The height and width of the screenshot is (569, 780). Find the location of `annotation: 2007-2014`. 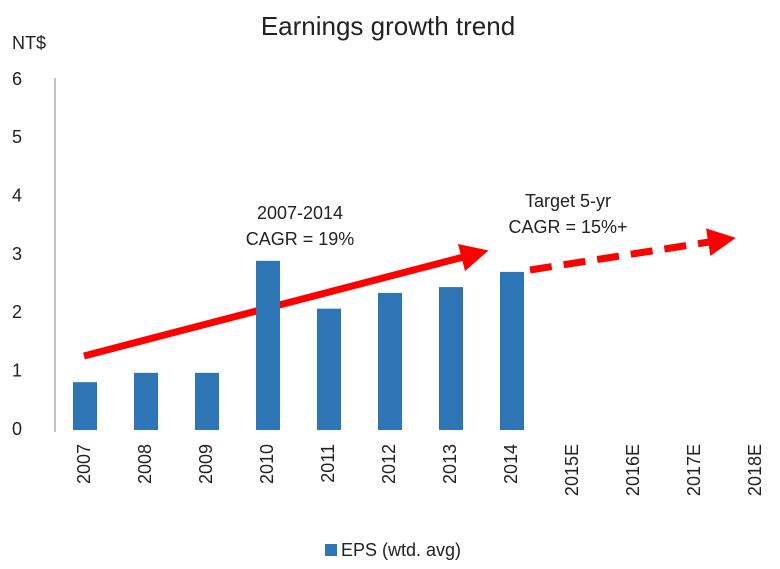

annotation: 2007-2014 is located at coordinates (300, 213).